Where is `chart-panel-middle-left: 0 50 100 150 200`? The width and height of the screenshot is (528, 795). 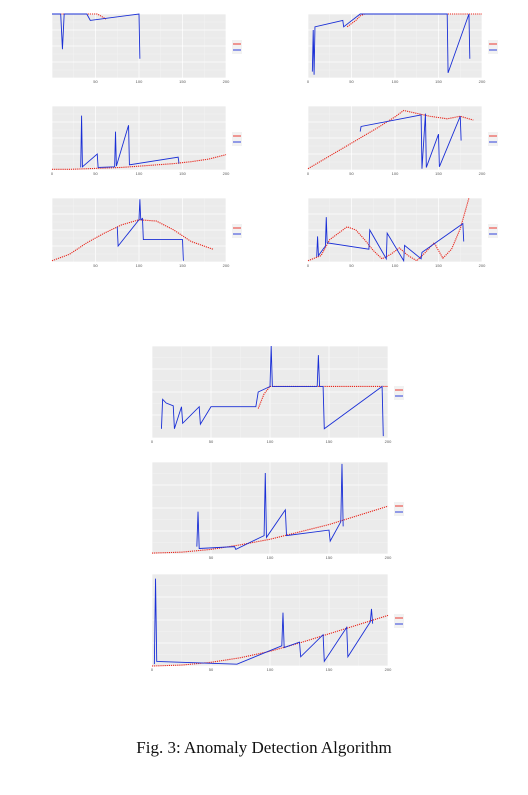 chart-panel-middle-left: 0 50 100 150 200 is located at coordinates (149, 142).